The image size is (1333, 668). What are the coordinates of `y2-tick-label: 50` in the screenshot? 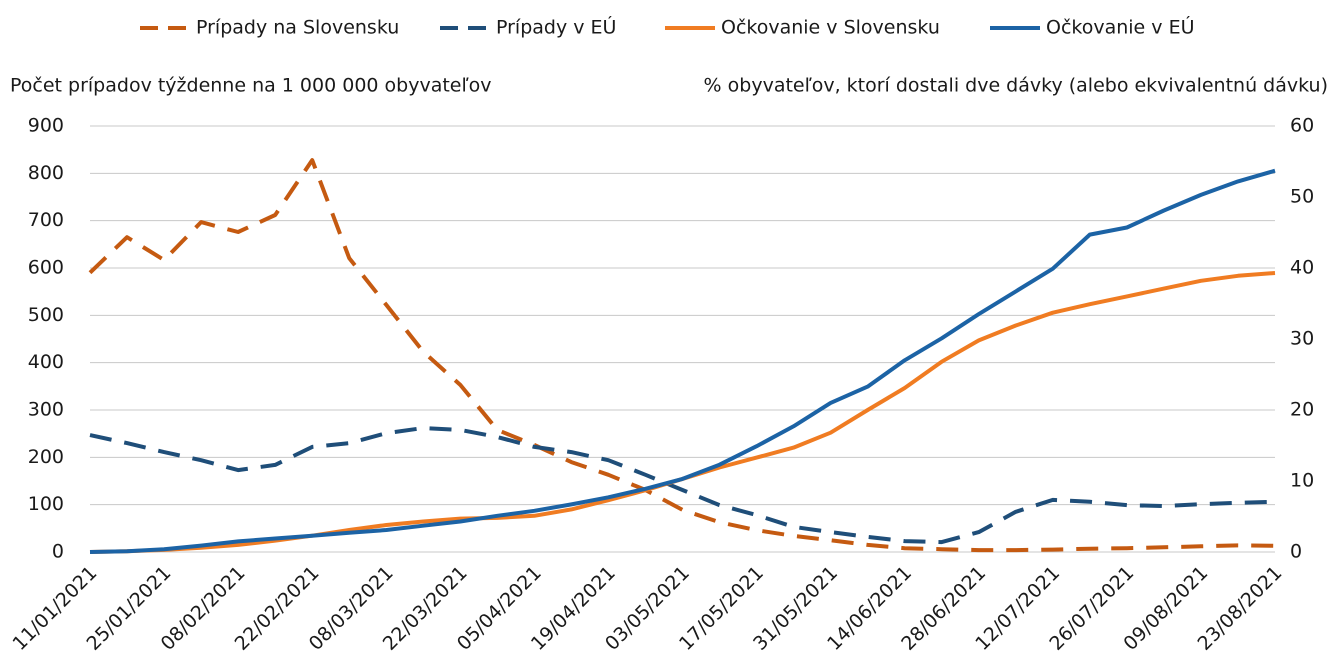 It's located at (1302, 197).